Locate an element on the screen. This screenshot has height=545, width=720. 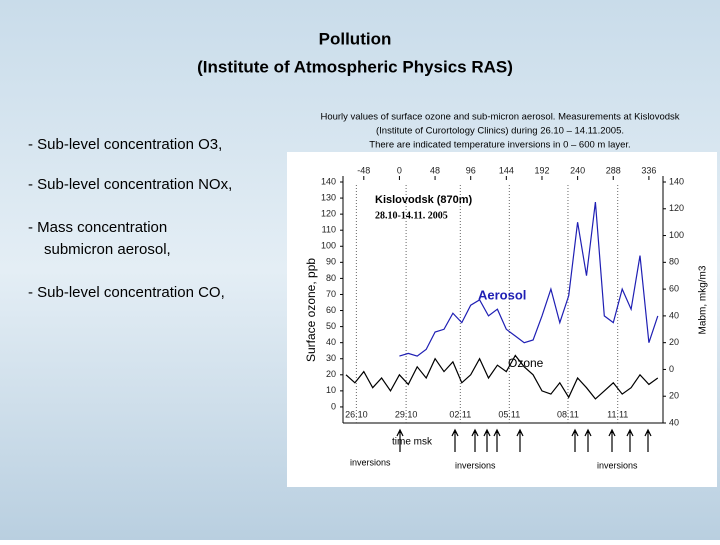
legend-label: Aerosol is located at coordinates (502, 294).